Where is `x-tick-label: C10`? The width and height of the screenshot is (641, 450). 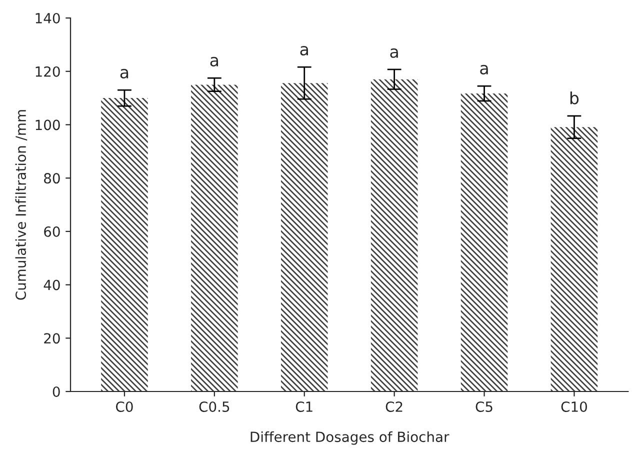 x-tick-label: C10 is located at coordinates (574, 406).